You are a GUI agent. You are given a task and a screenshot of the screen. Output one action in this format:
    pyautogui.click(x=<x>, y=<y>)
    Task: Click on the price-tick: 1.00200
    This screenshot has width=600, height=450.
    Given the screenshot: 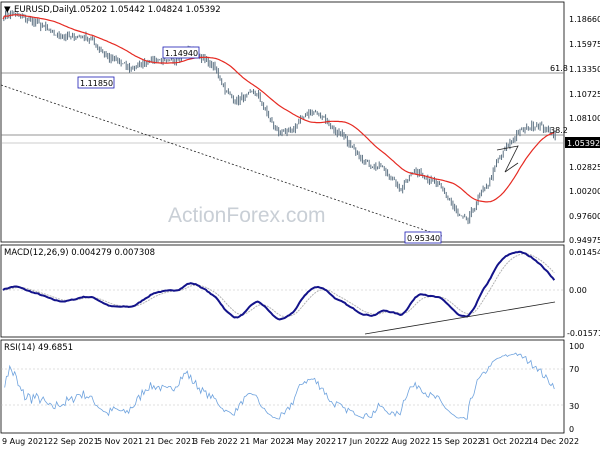 What is the action you would take?
    pyautogui.click(x=584, y=191)
    